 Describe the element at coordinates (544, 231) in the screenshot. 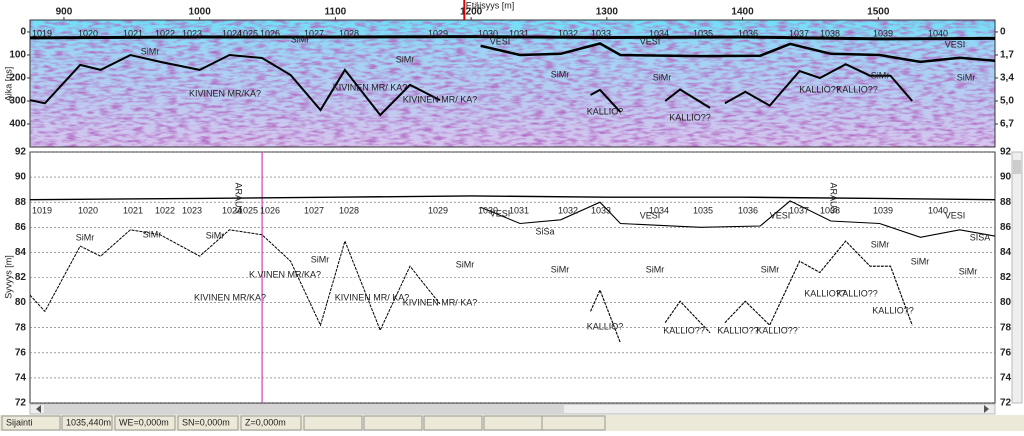

I see `annotation: SiSa` at that location.